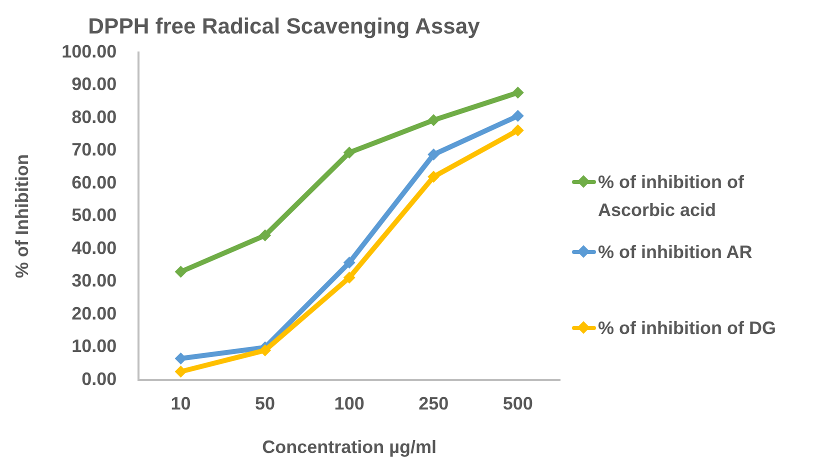  I want to click on y-tick-label: 30.00, so click(94, 280).